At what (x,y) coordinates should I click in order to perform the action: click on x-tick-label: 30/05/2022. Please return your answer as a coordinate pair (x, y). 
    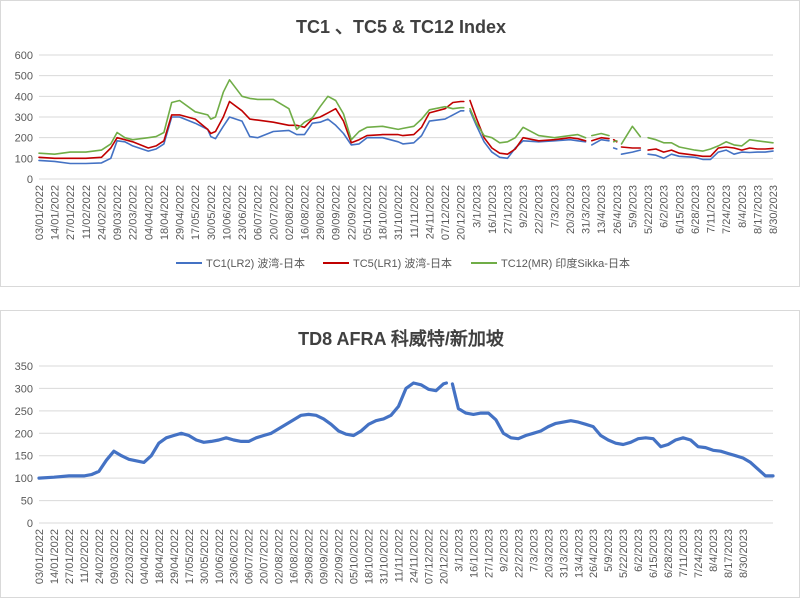
    Looking at the image, I should click on (212, 212).